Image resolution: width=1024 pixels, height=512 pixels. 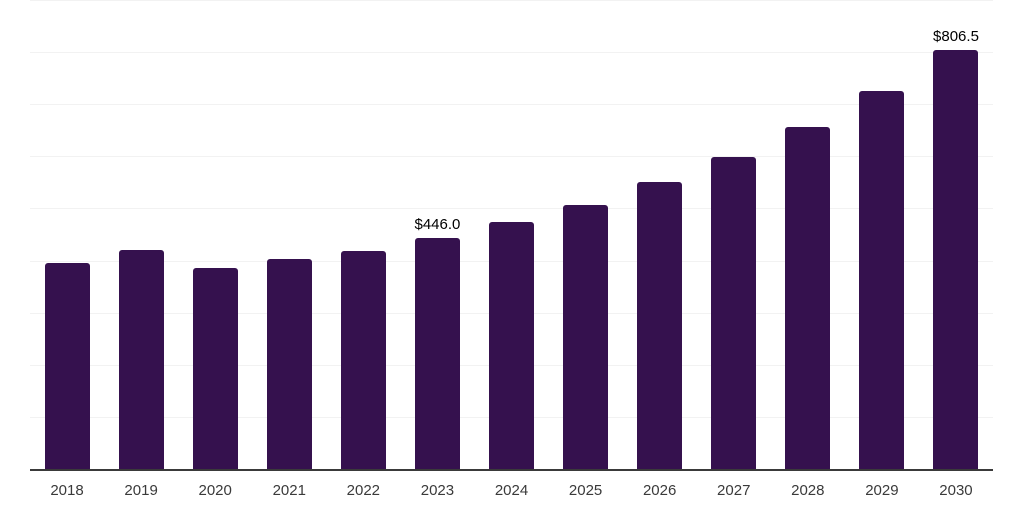 I want to click on bar-column-2024, so click(x=511, y=235).